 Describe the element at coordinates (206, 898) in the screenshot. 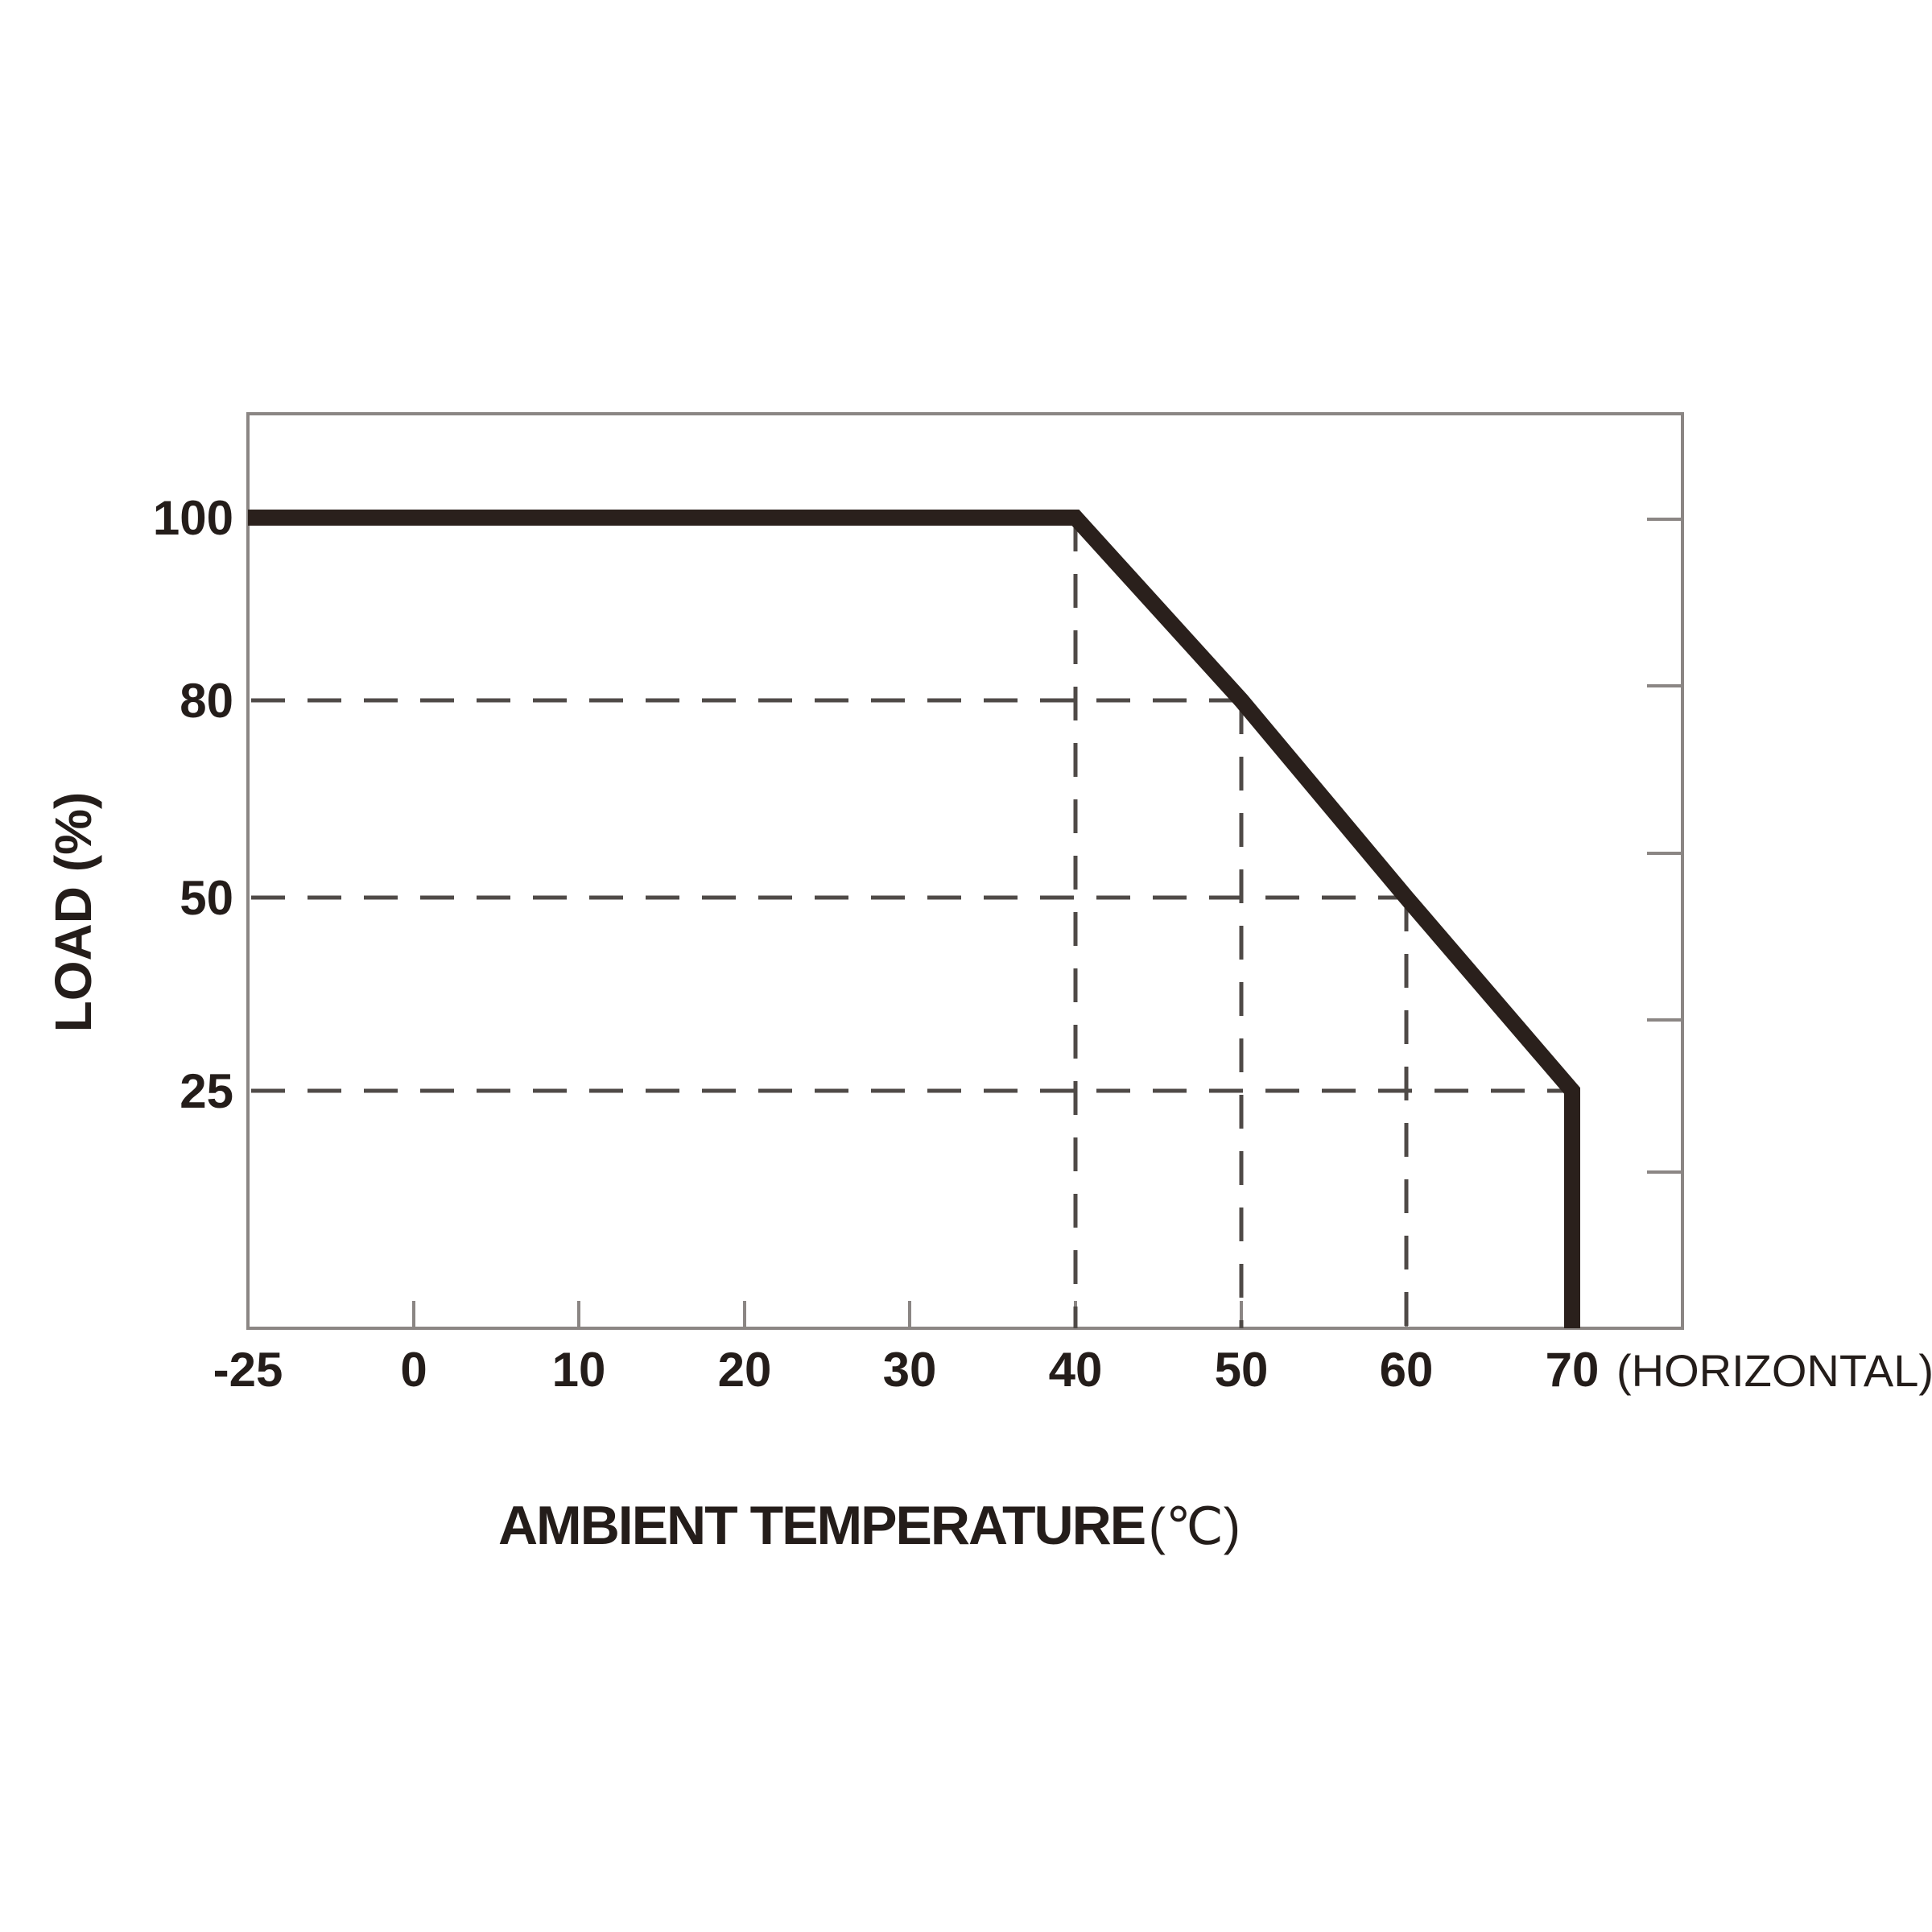

I see `y-tick-label: 50` at that location.